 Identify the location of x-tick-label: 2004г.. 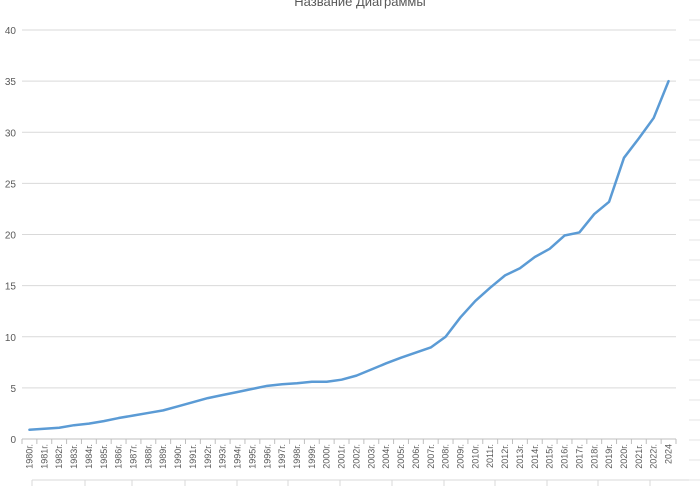
(386, 456).